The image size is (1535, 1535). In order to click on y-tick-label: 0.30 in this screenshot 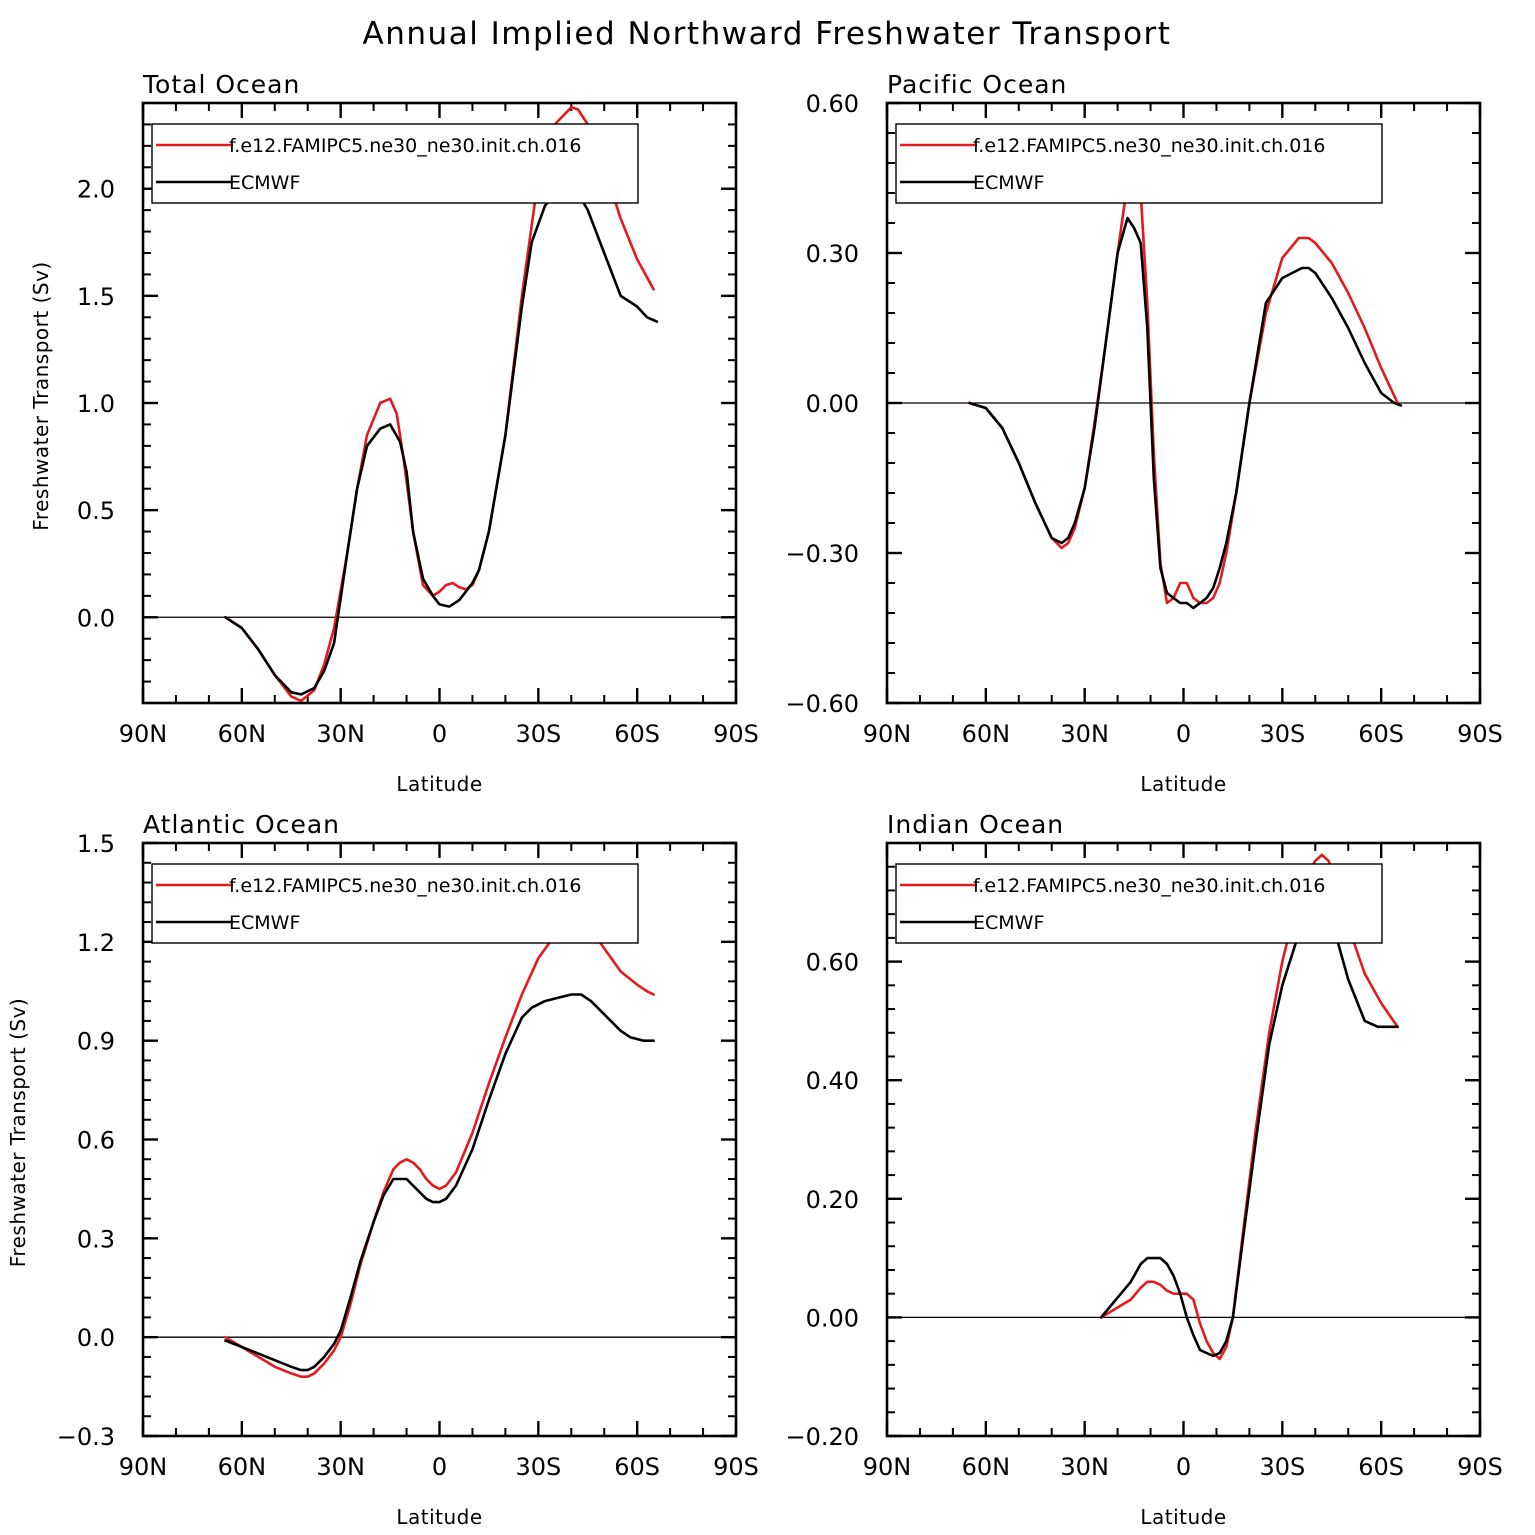, I will do `click(832, 254)`.